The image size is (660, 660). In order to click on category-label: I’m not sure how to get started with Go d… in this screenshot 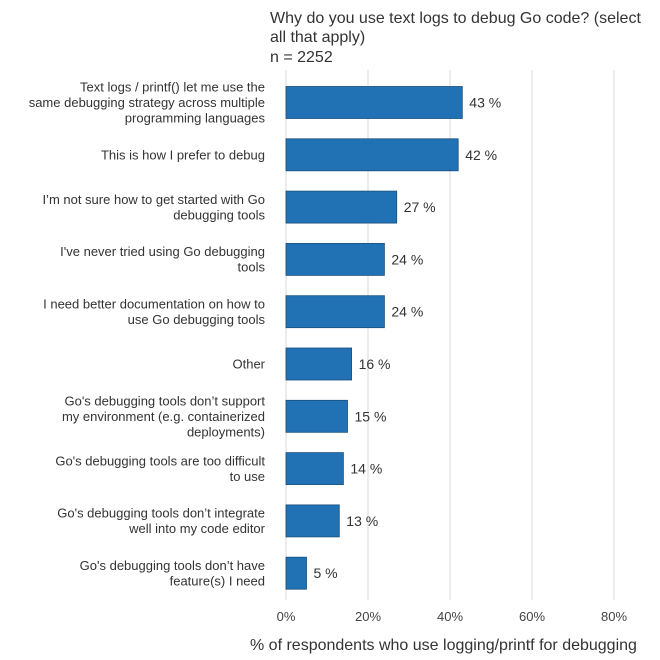, I will do `click(153, 207)`.